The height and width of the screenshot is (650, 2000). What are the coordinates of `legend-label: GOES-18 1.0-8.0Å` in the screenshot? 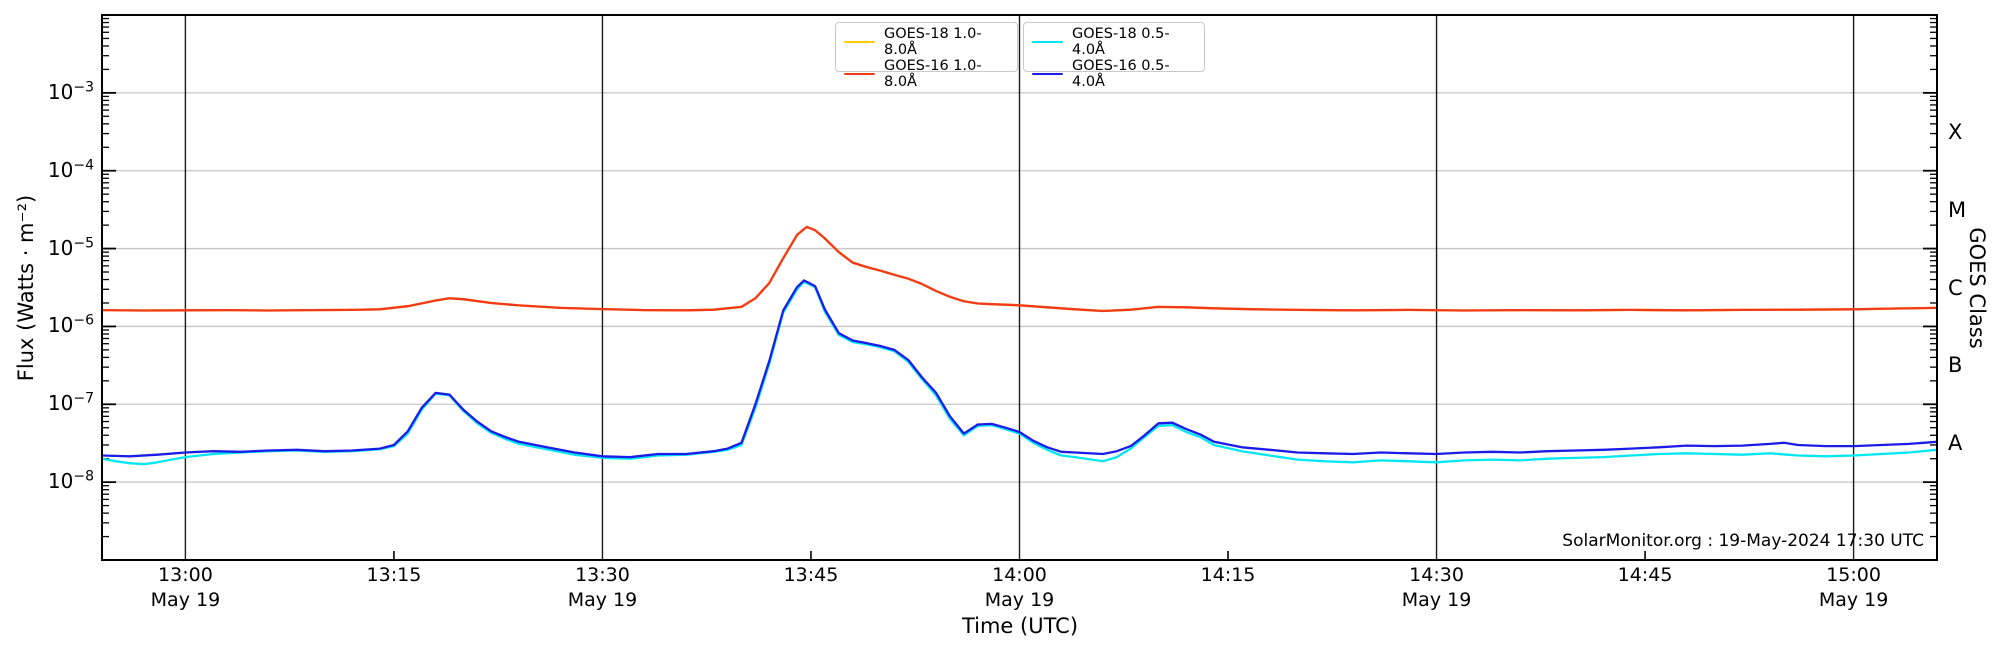 It's located at (933, 42).